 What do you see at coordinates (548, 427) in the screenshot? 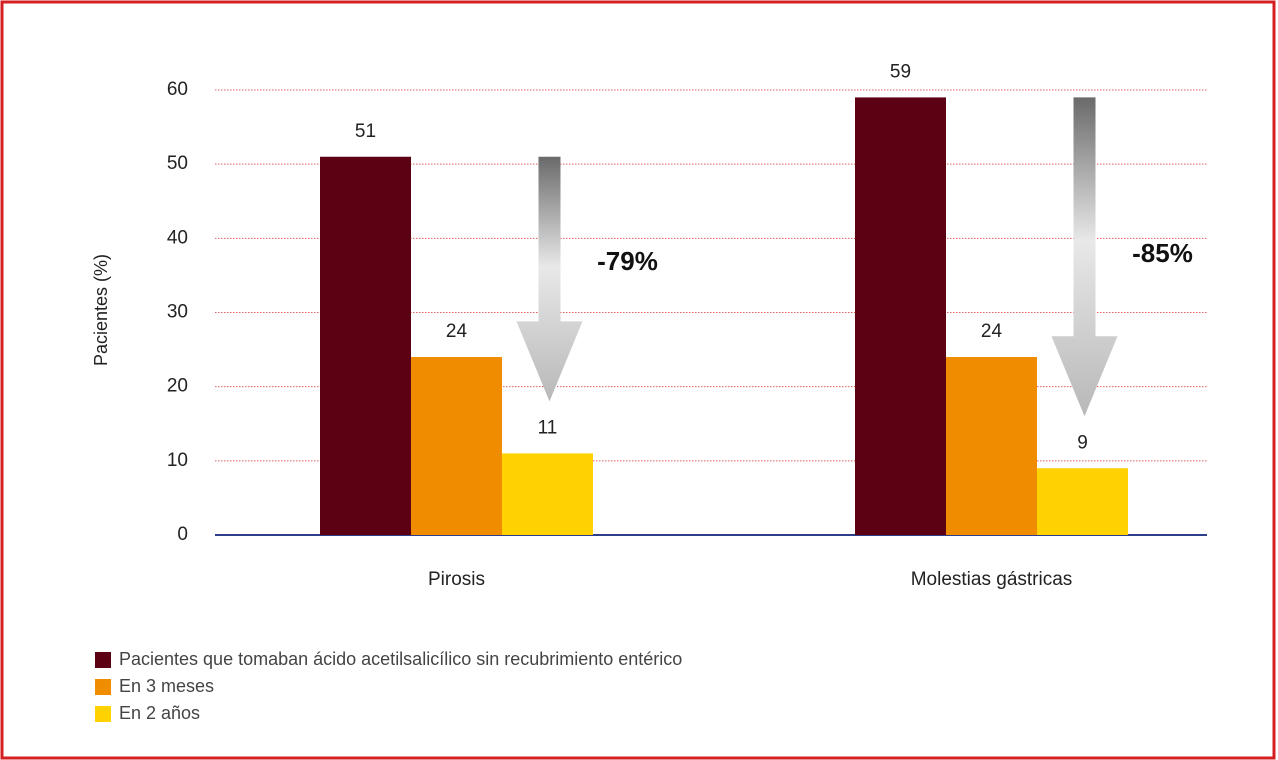
I see `value-label: 11` at bounding box center [548, 427].